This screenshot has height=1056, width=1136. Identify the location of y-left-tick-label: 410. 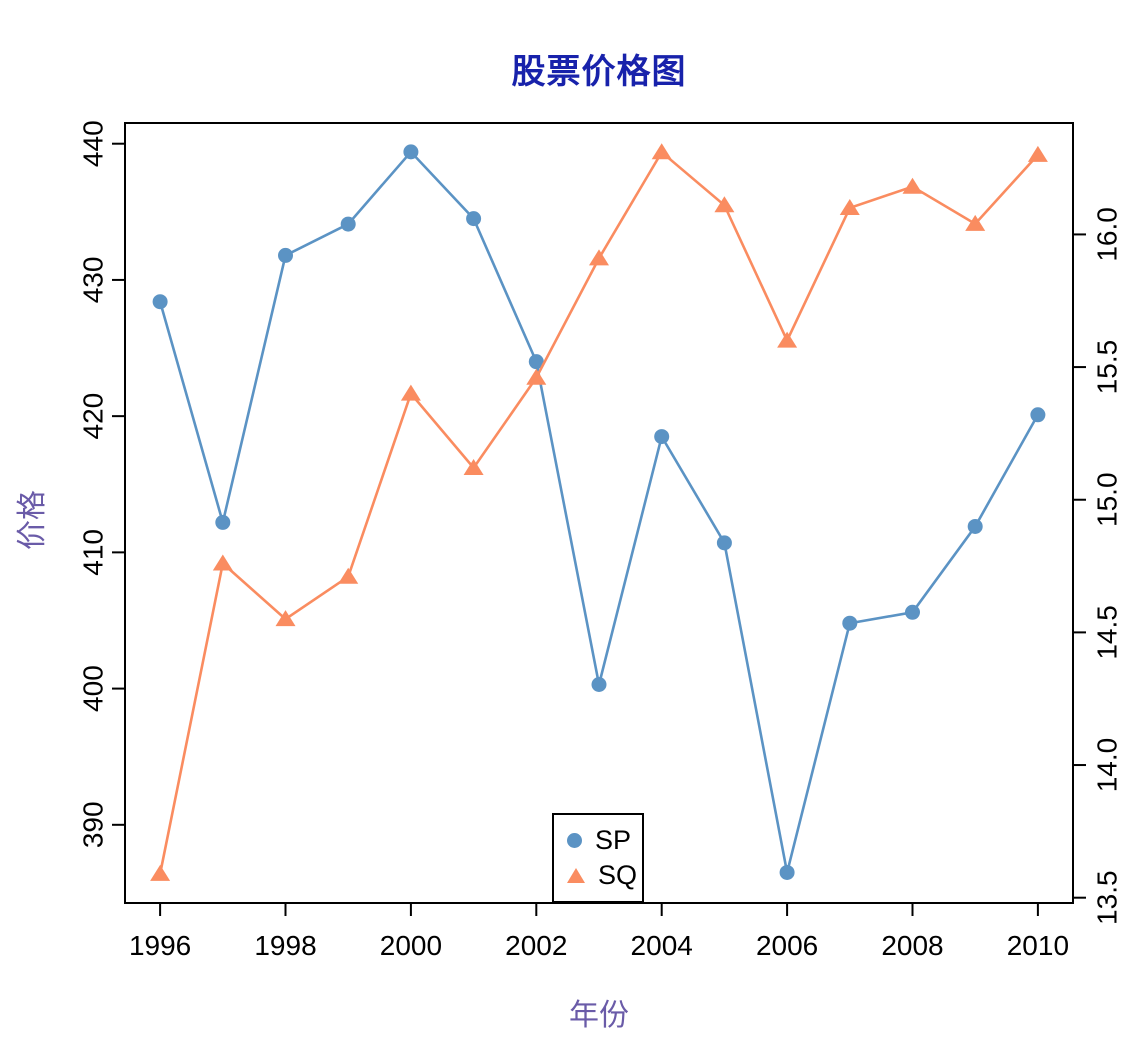
(93, 552).